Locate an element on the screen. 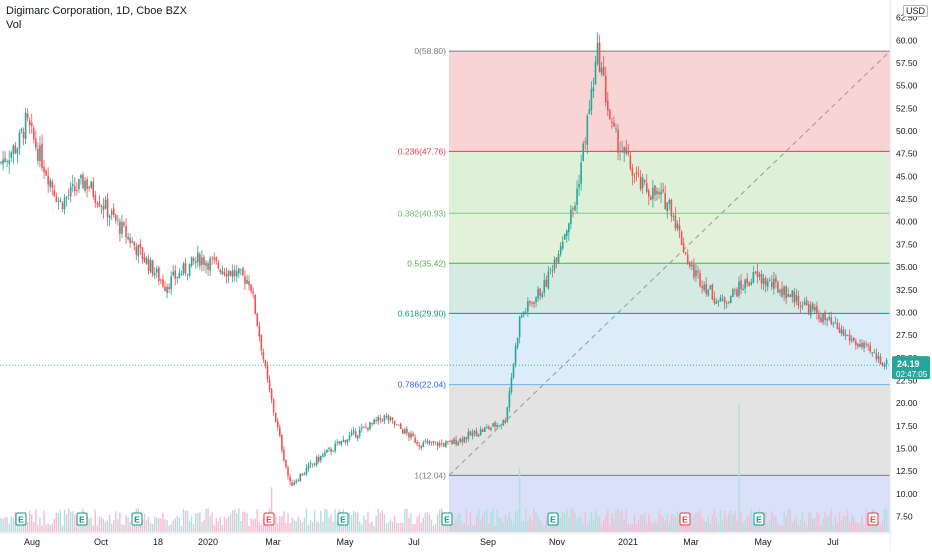 The image size is (932, 555). time-tick-label: Sep is located at coordinates (488, 542).